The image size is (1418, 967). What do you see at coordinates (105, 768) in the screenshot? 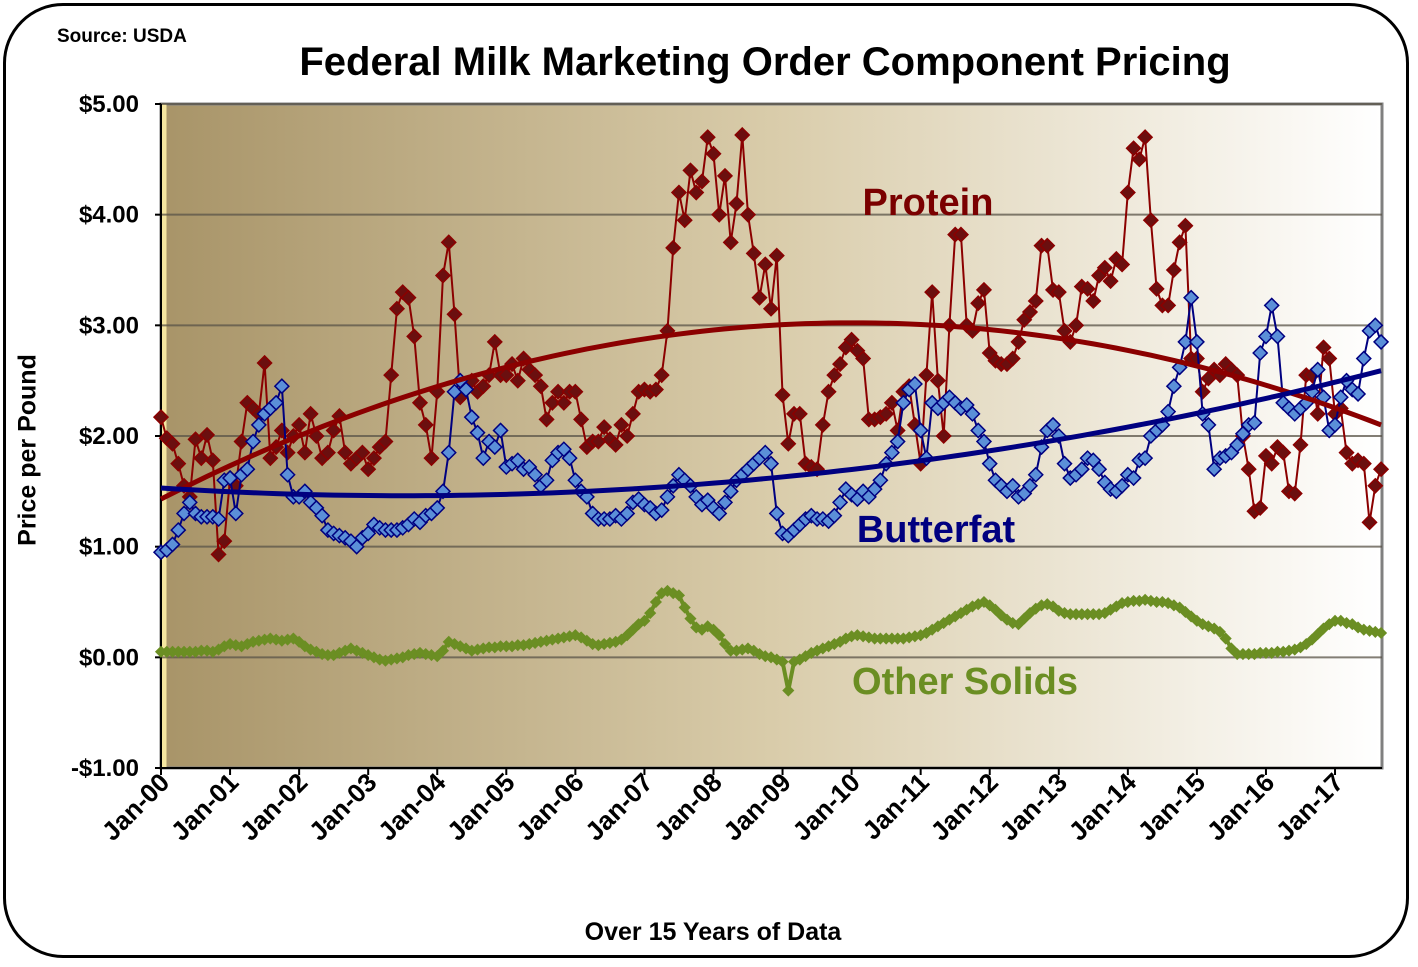
I see `y-tick-label: -$1.00` at bounding box center [105, 768].